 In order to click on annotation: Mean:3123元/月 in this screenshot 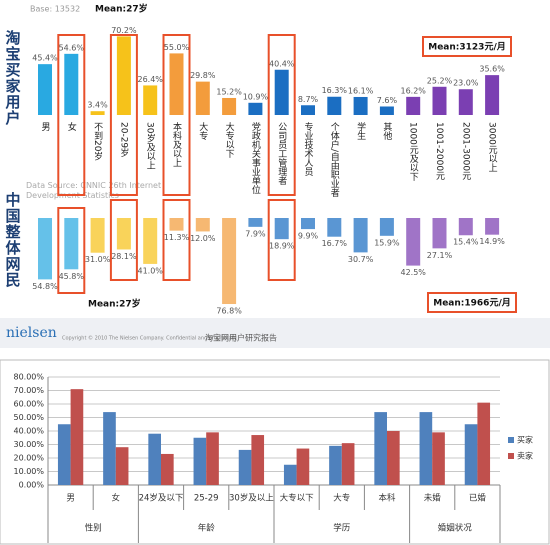, I will do `click(466, 47)`.